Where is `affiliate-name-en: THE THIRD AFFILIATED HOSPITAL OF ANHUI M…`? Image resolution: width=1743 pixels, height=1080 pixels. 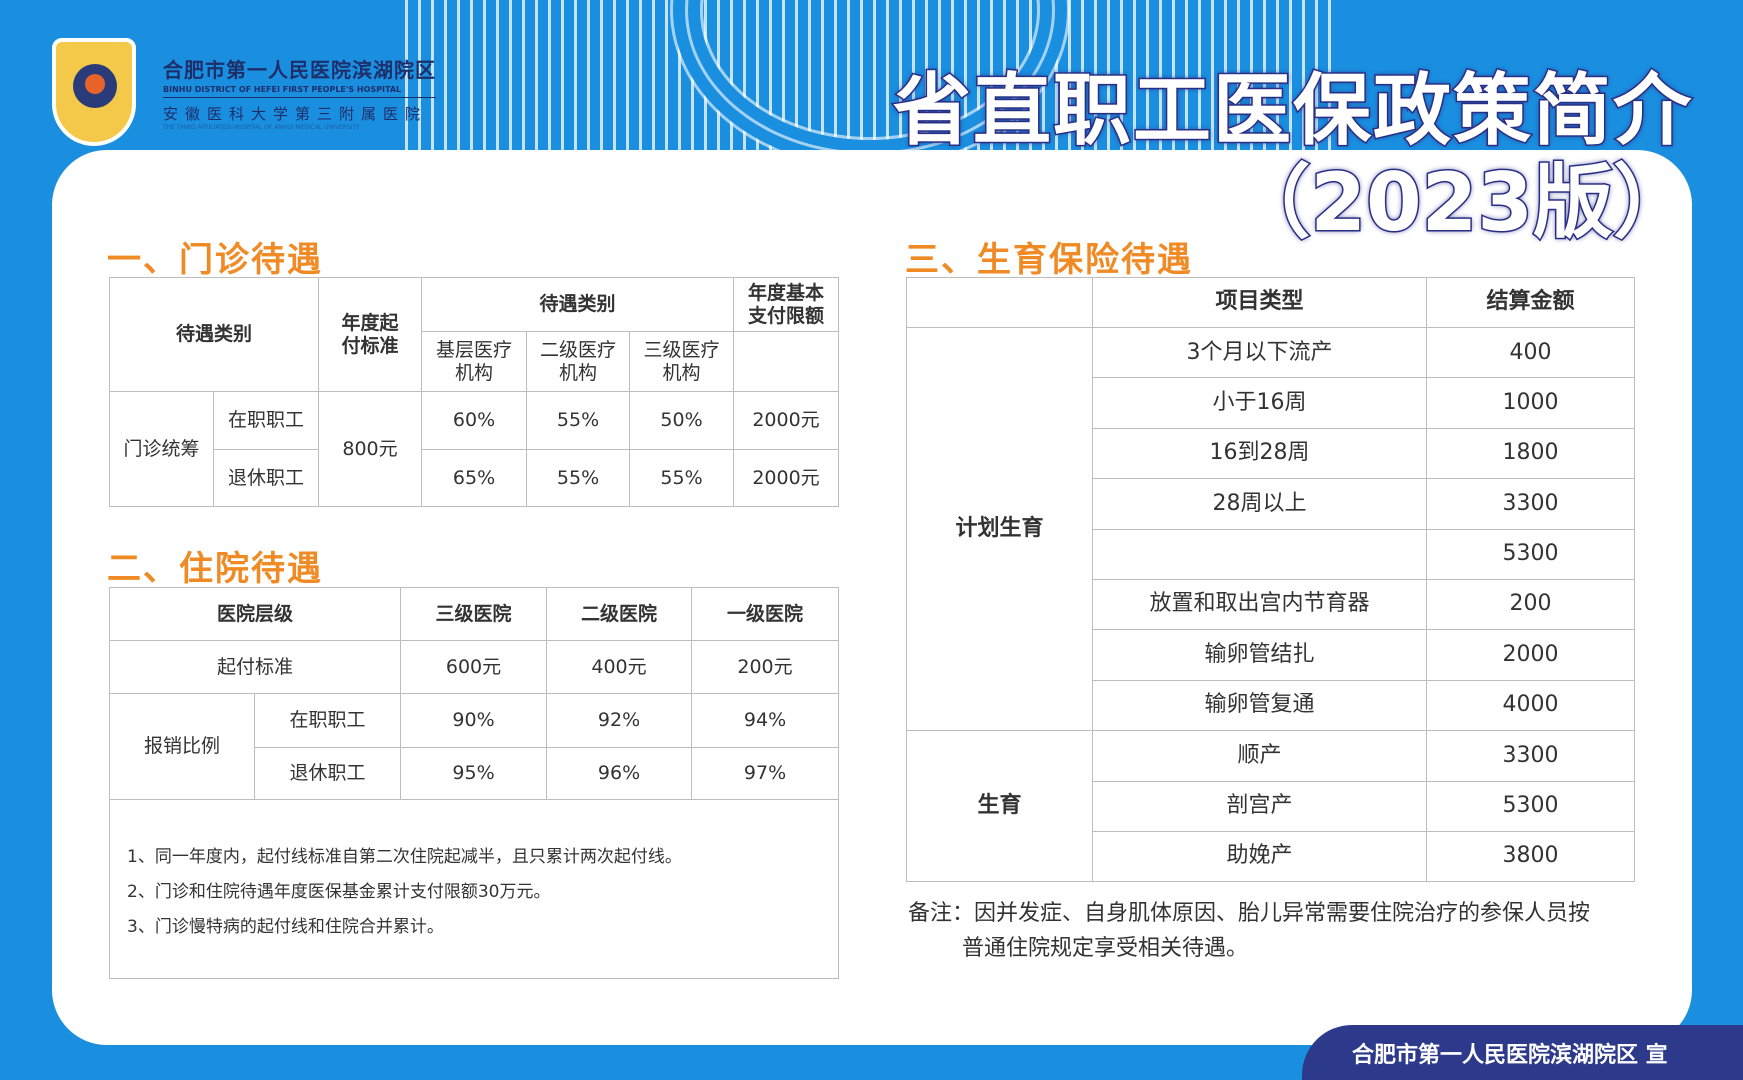
affiliate-name-en: THE THIRD AFFILIATED HOSPITAL OF ANHUI M… is located at coordinates (261, 127).